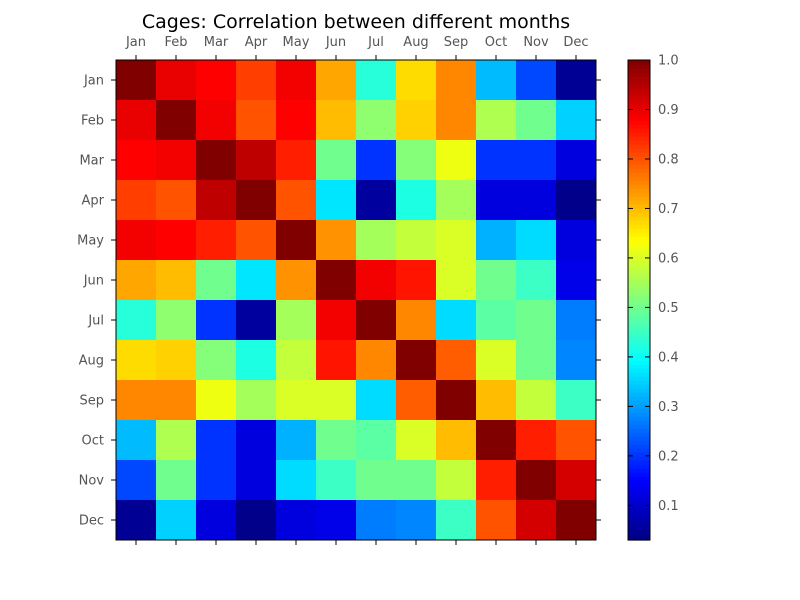  What do you see at coordinates (176, 80) in the screenshot?
I see `heatmap-cell-jan-feb` at bounding box center [176, 80].